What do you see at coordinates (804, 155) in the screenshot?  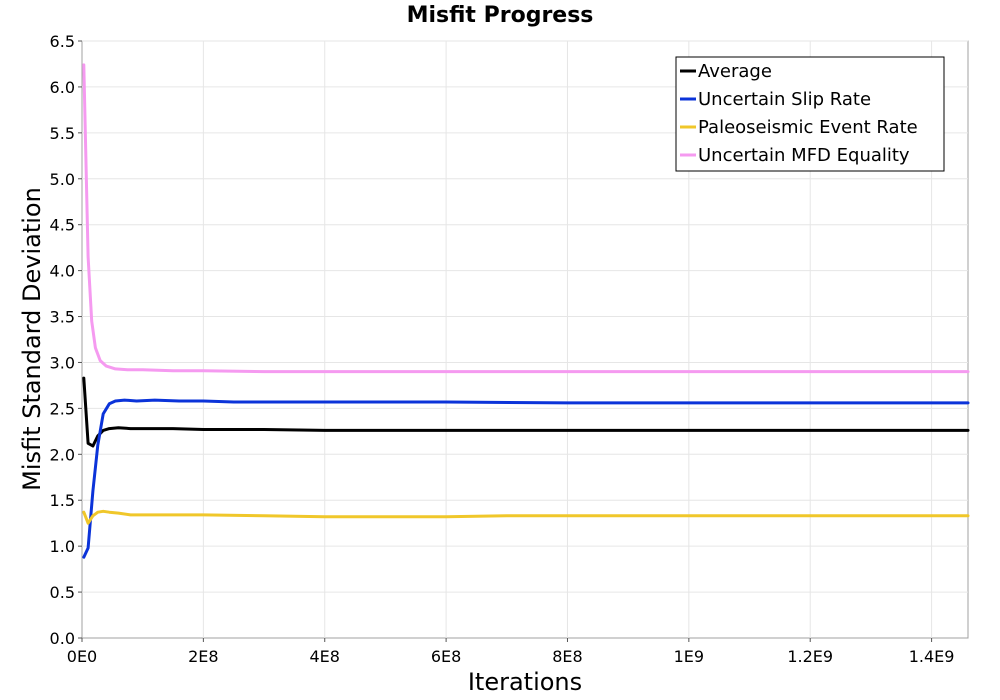 I see `legend-label-uncertain-mfd-equality: Uncertain MFD Equality` at bounding box center [804, 155].